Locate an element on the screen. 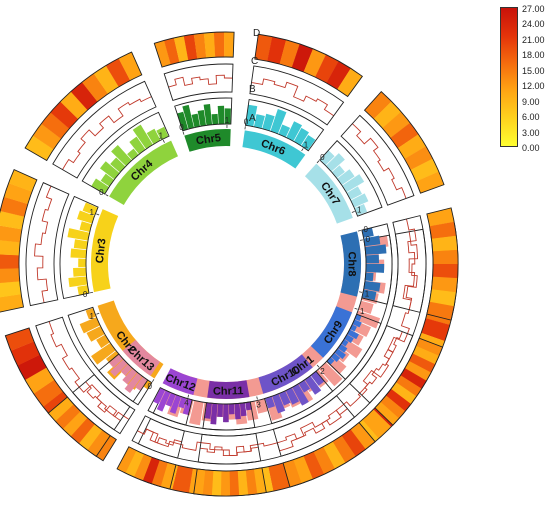 This screenshot has height=506, width=550. legend-tick: 9.00 is located at coordinates (531, 102).